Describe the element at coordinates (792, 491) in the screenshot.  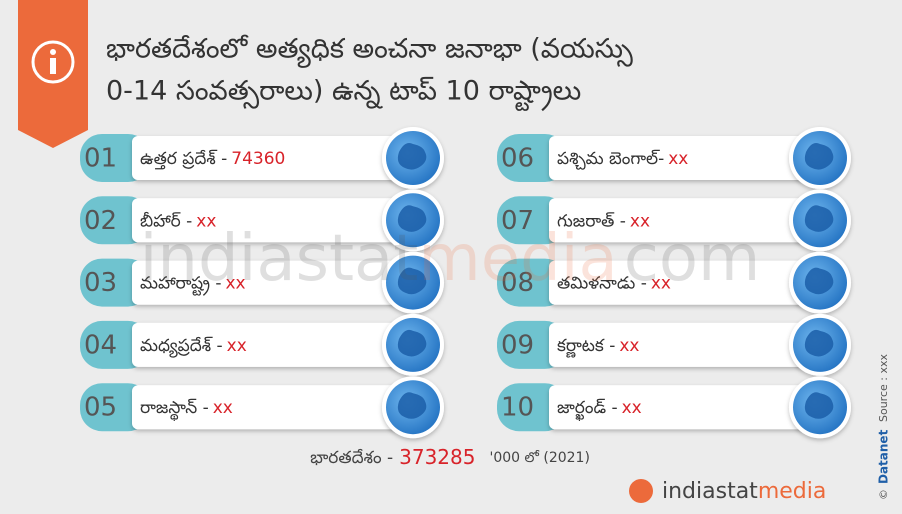
I see `logo-part: media` at that location.